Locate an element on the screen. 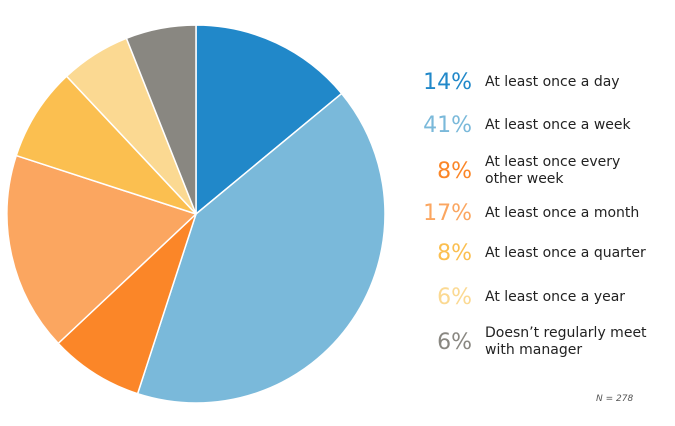 Image resolution: width=675 pixels, height=426 pixels. legend-label-monthly: At least once a month is located at coordinates (562, 212).